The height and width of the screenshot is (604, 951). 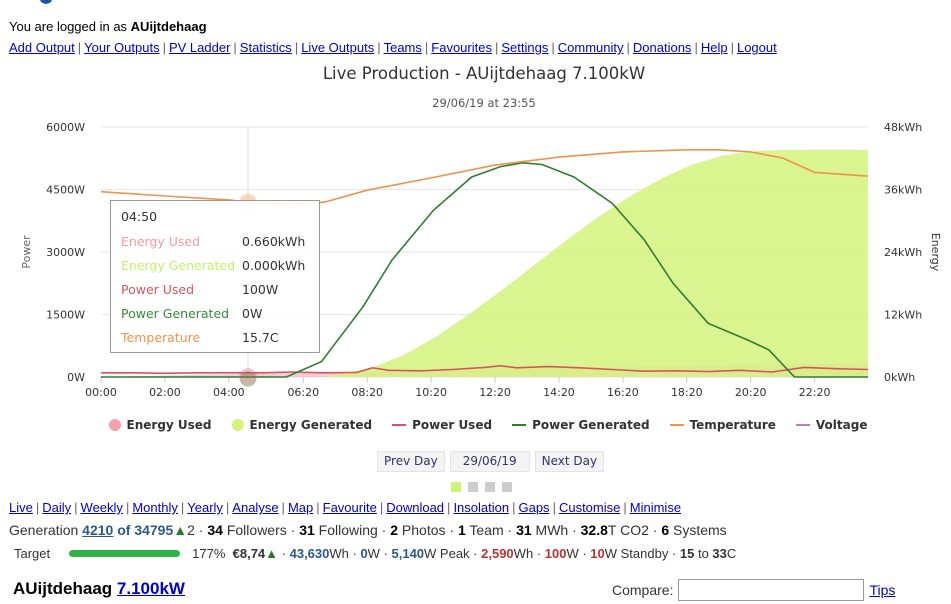 I want to click on y-right-tick: 24kWh, so click(x=903, y=252).